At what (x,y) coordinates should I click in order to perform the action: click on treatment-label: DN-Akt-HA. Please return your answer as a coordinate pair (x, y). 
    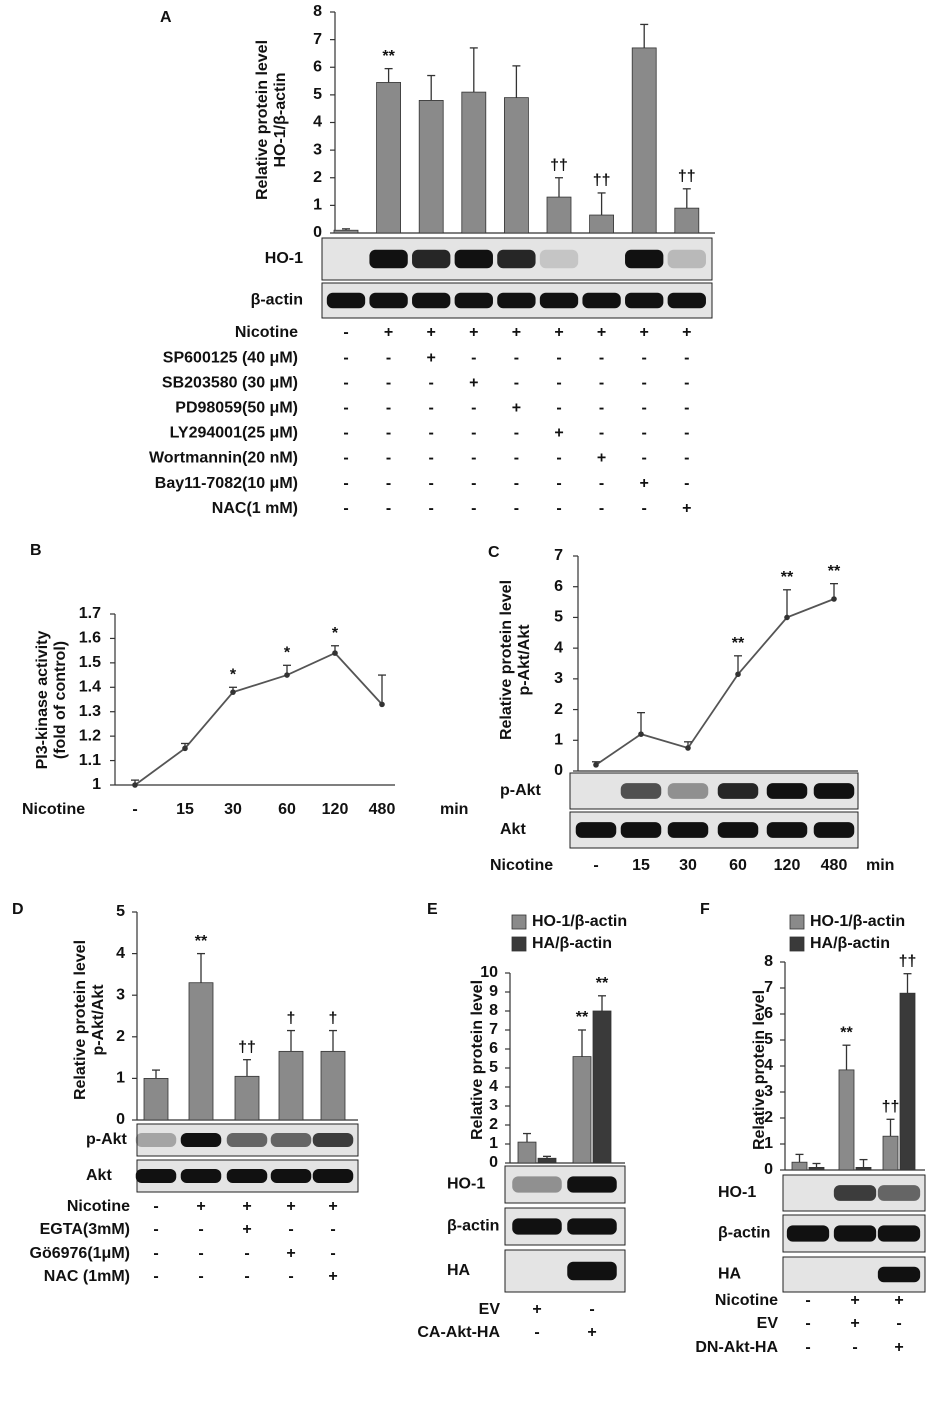
    Looking at the image, I should click on (736, 1347).